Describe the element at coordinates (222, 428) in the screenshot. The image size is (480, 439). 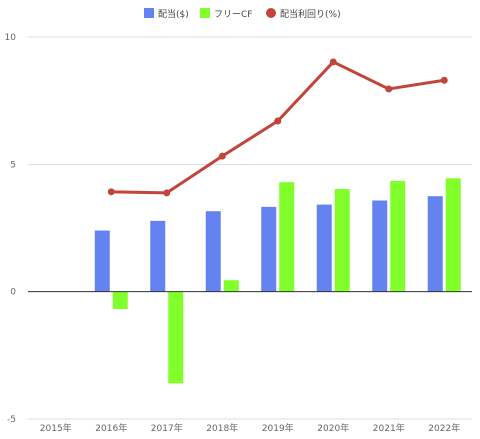
I see `x-tick-label: 2018年` at that location.